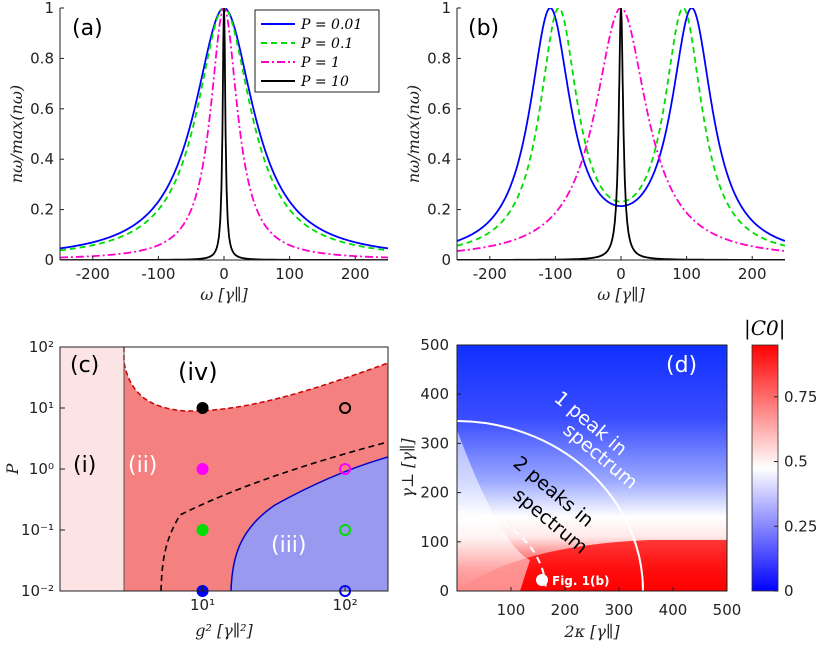  What do you see at coordinates (37, 591) in the screenshot?
I see `y-tick-label: 10⁻²` at bounding box center [37, 591].